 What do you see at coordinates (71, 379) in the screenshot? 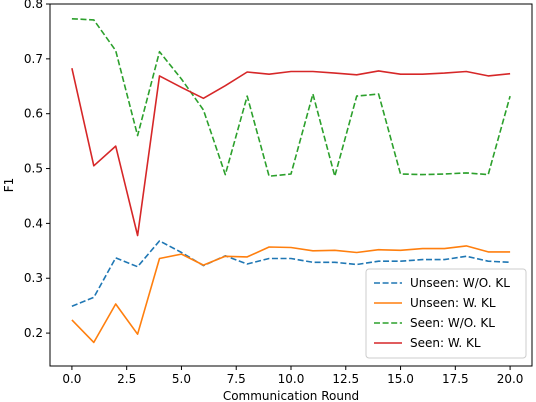
I see `x-tick-label: 0.0` at bounding box center [71, 379].